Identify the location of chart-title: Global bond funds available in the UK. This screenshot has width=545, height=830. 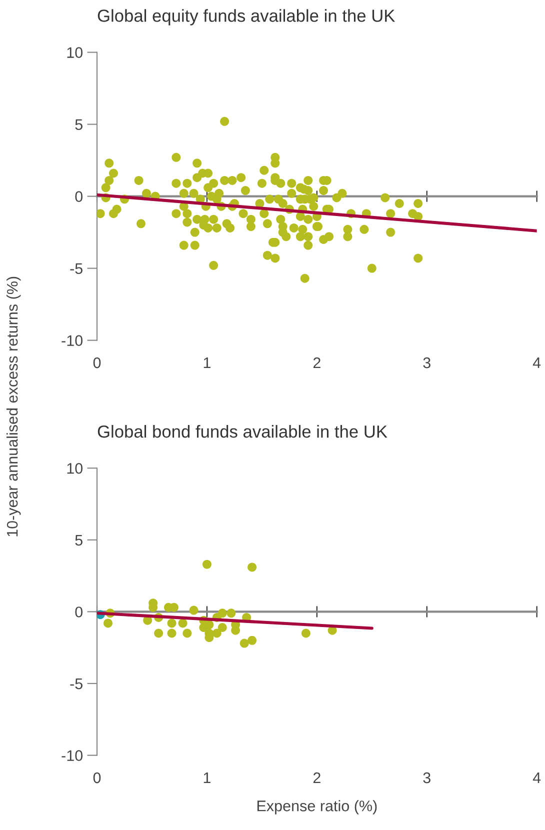
(243, 431).